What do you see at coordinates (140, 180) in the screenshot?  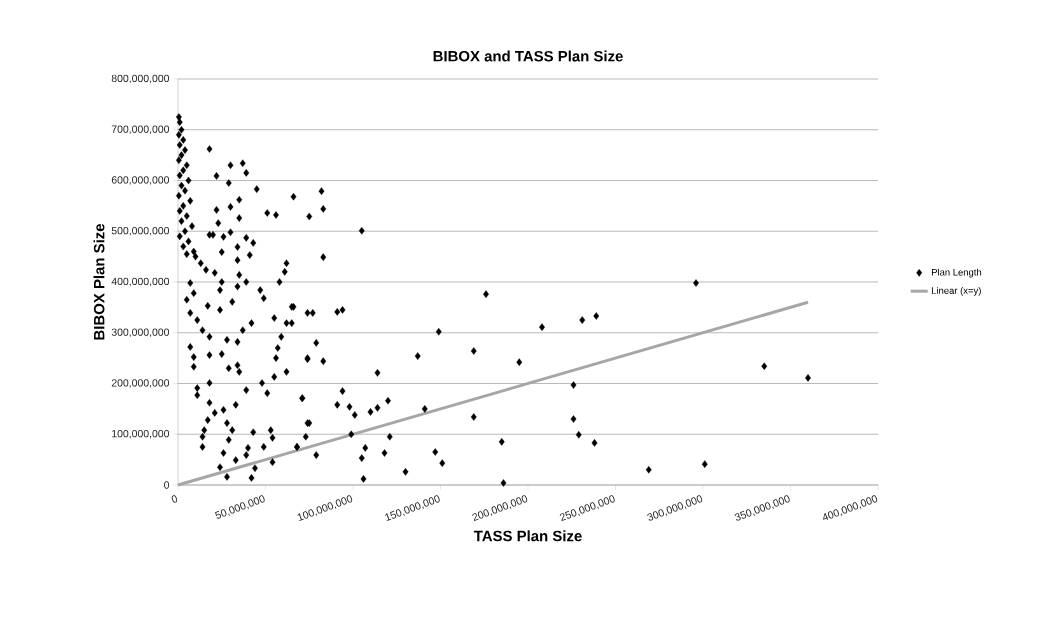 I see `y-tick-label: 600,000,000` at bounding box center [140, 180].